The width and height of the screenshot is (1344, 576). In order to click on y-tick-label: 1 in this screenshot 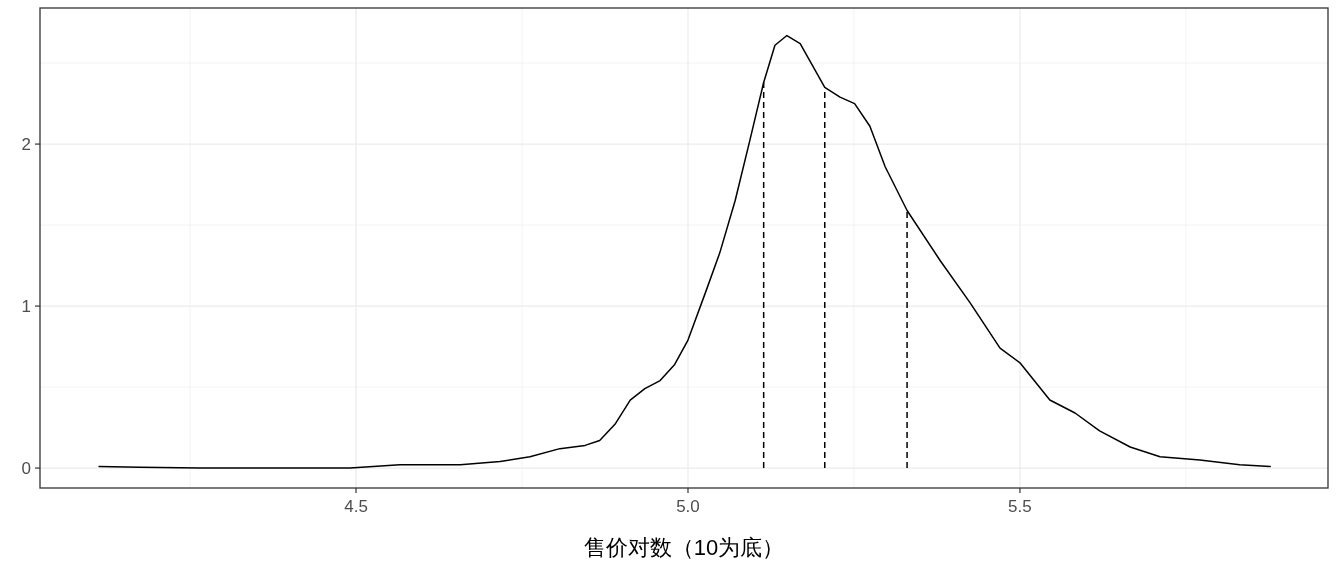, I will do `click(26, 307)`.